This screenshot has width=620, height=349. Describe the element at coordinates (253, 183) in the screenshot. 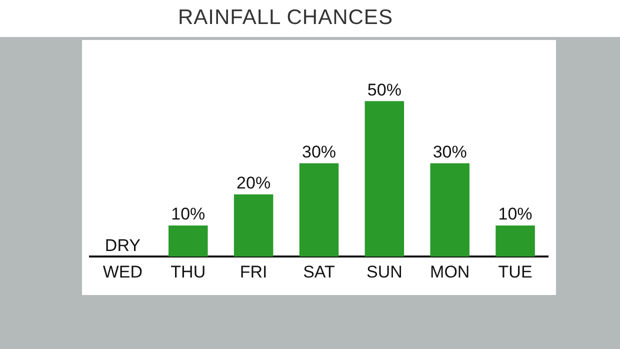

I see `data-label: 20%` at that location.